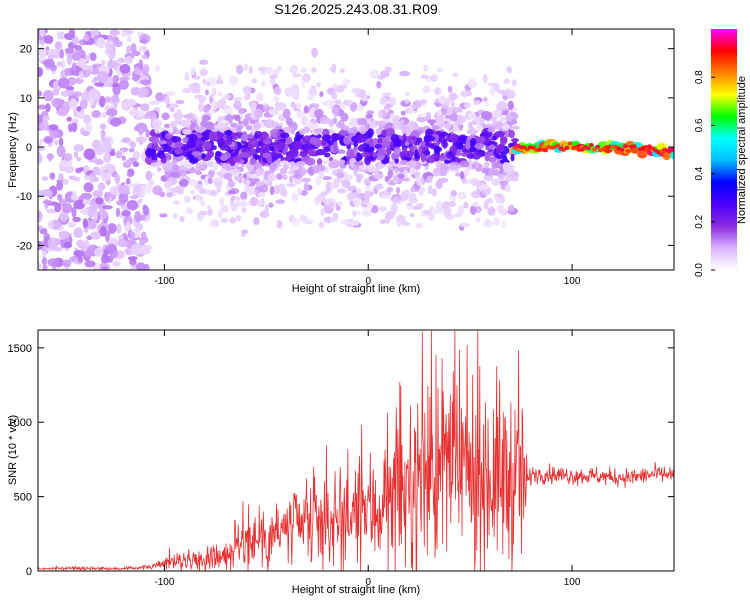 The width and height of the screenshot is (750, 600). Describe the element at coordinates (239, 204) in the screenshot. I see `heatmap-cell-2064` at that location.